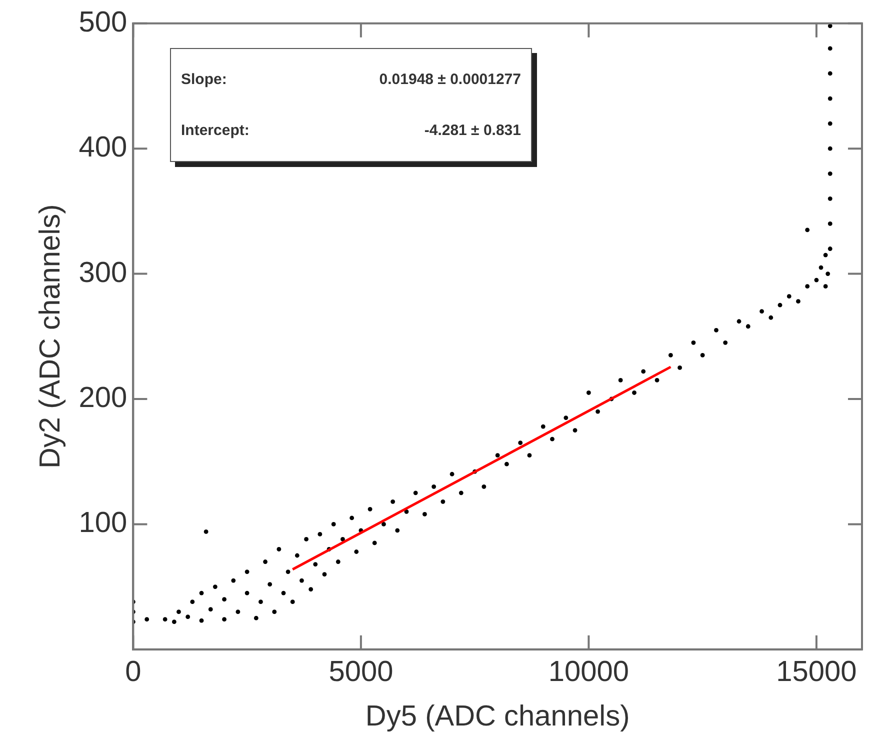 The width and height of the screenshot is (872, 751). What do you see at coordinates (103, 22) in the screenshot?
I see `y-tick-label: 500` at bounding box center [103, 22].